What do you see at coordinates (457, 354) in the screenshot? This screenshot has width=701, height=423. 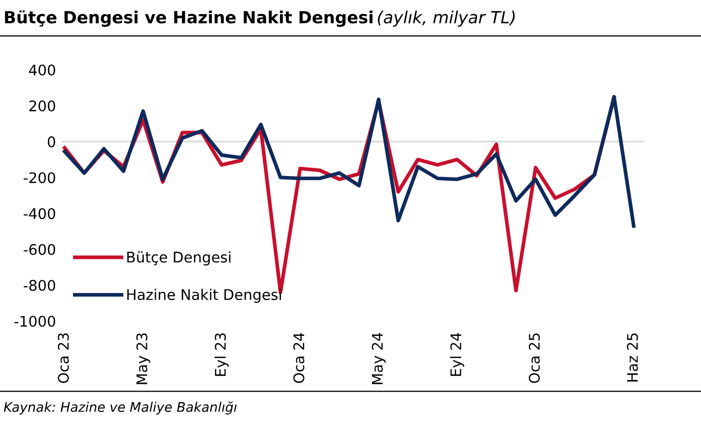 I see `x-tick-label: Eyl 24` at bounding box center [457, 354].